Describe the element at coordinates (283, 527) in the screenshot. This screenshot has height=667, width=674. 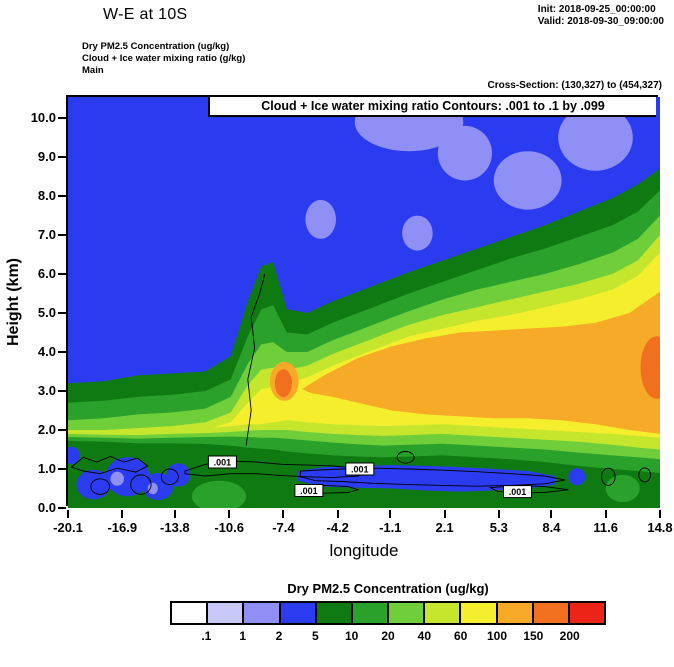
I see `x-tick-label: -7.4` at that location.